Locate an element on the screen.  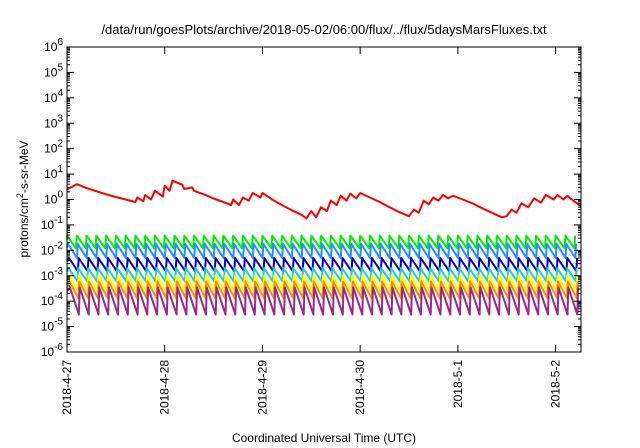
x-axis-label: Coordinated Universal Time (UTC) is located at coordinates (324, 438).